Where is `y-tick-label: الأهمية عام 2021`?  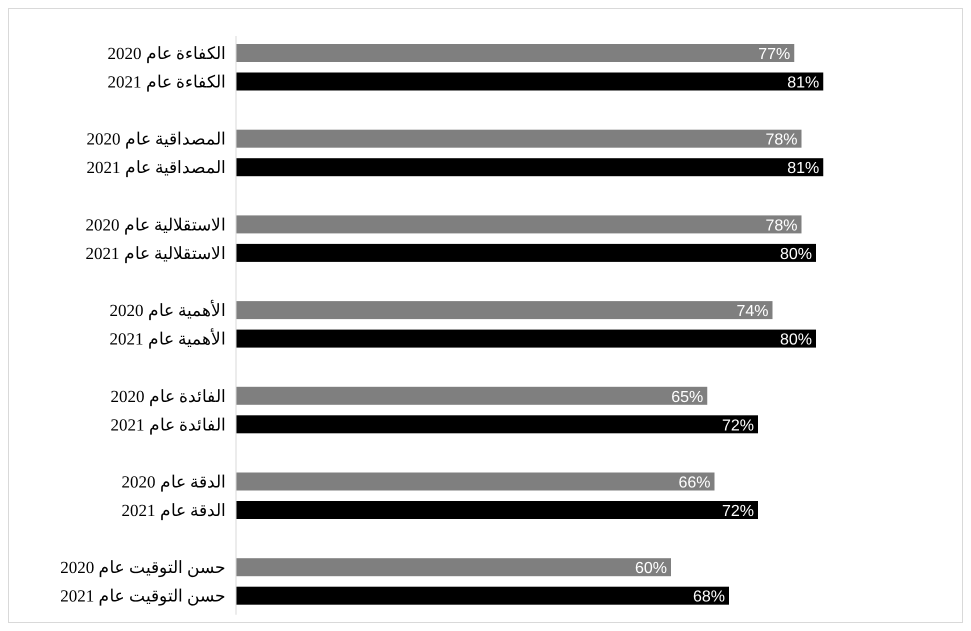 y-tick-label: الأهمية عام 2021 is located at coordinates (168, 339).